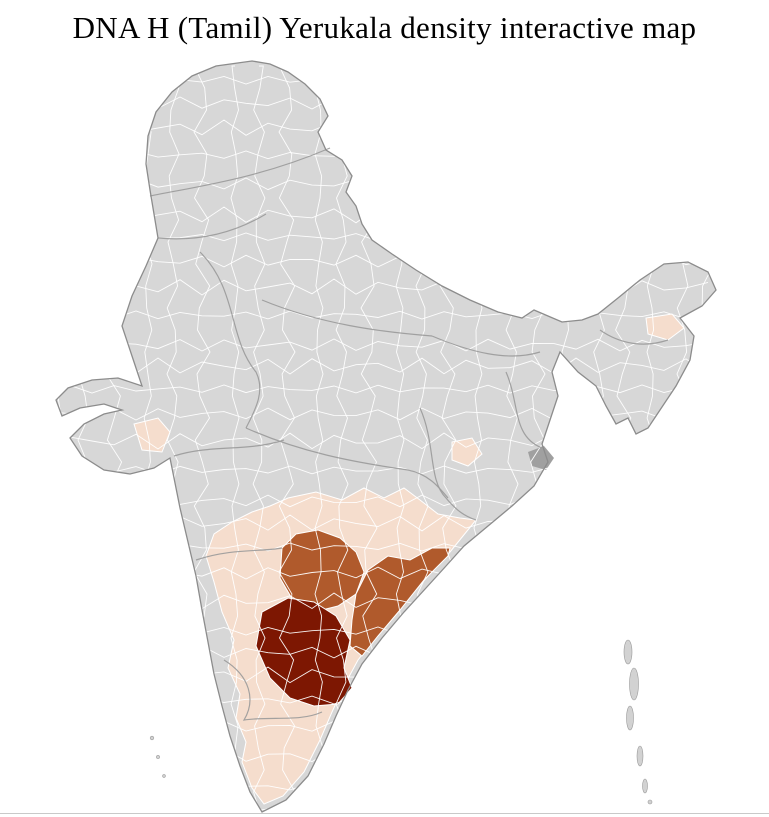 The width and height of the screenshot is (769, 817). I want to click on density-region-medium, so click(400, 602).